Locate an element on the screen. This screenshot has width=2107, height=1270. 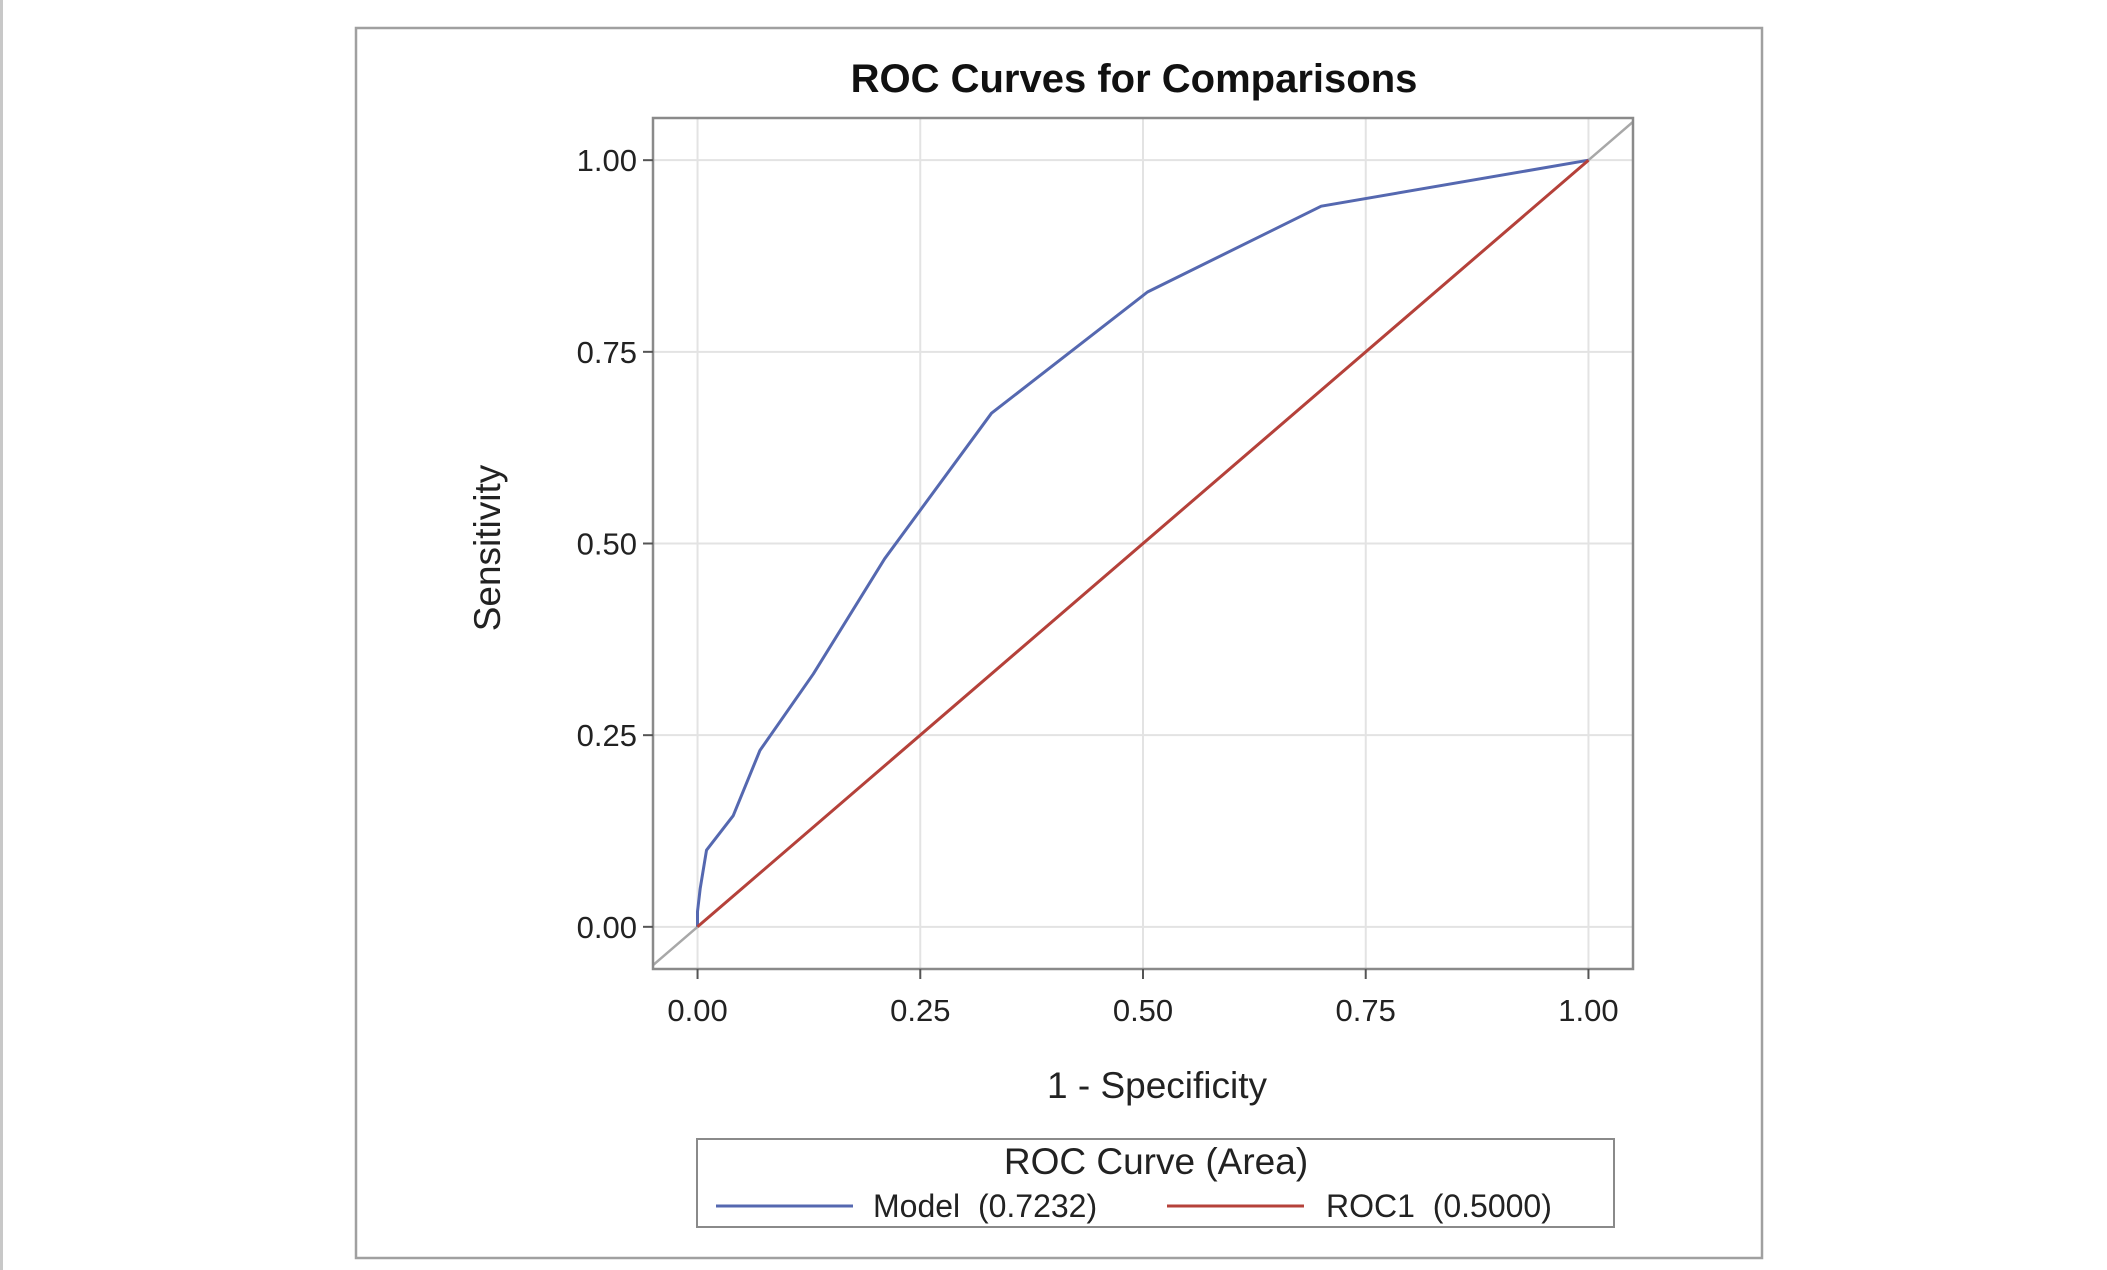
chart-title: ROC Curves for Comparisons is located at coordinates (1134, 79).